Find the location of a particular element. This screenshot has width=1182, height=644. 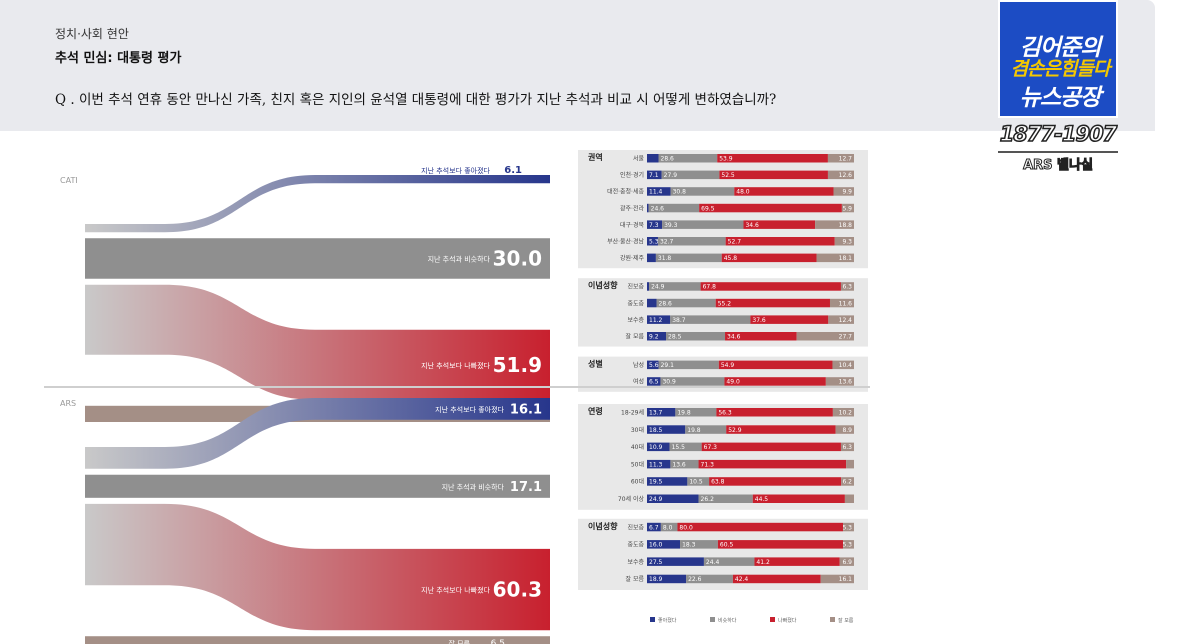

bar-value-label: 6.2 is located at coordinates (847, 482).